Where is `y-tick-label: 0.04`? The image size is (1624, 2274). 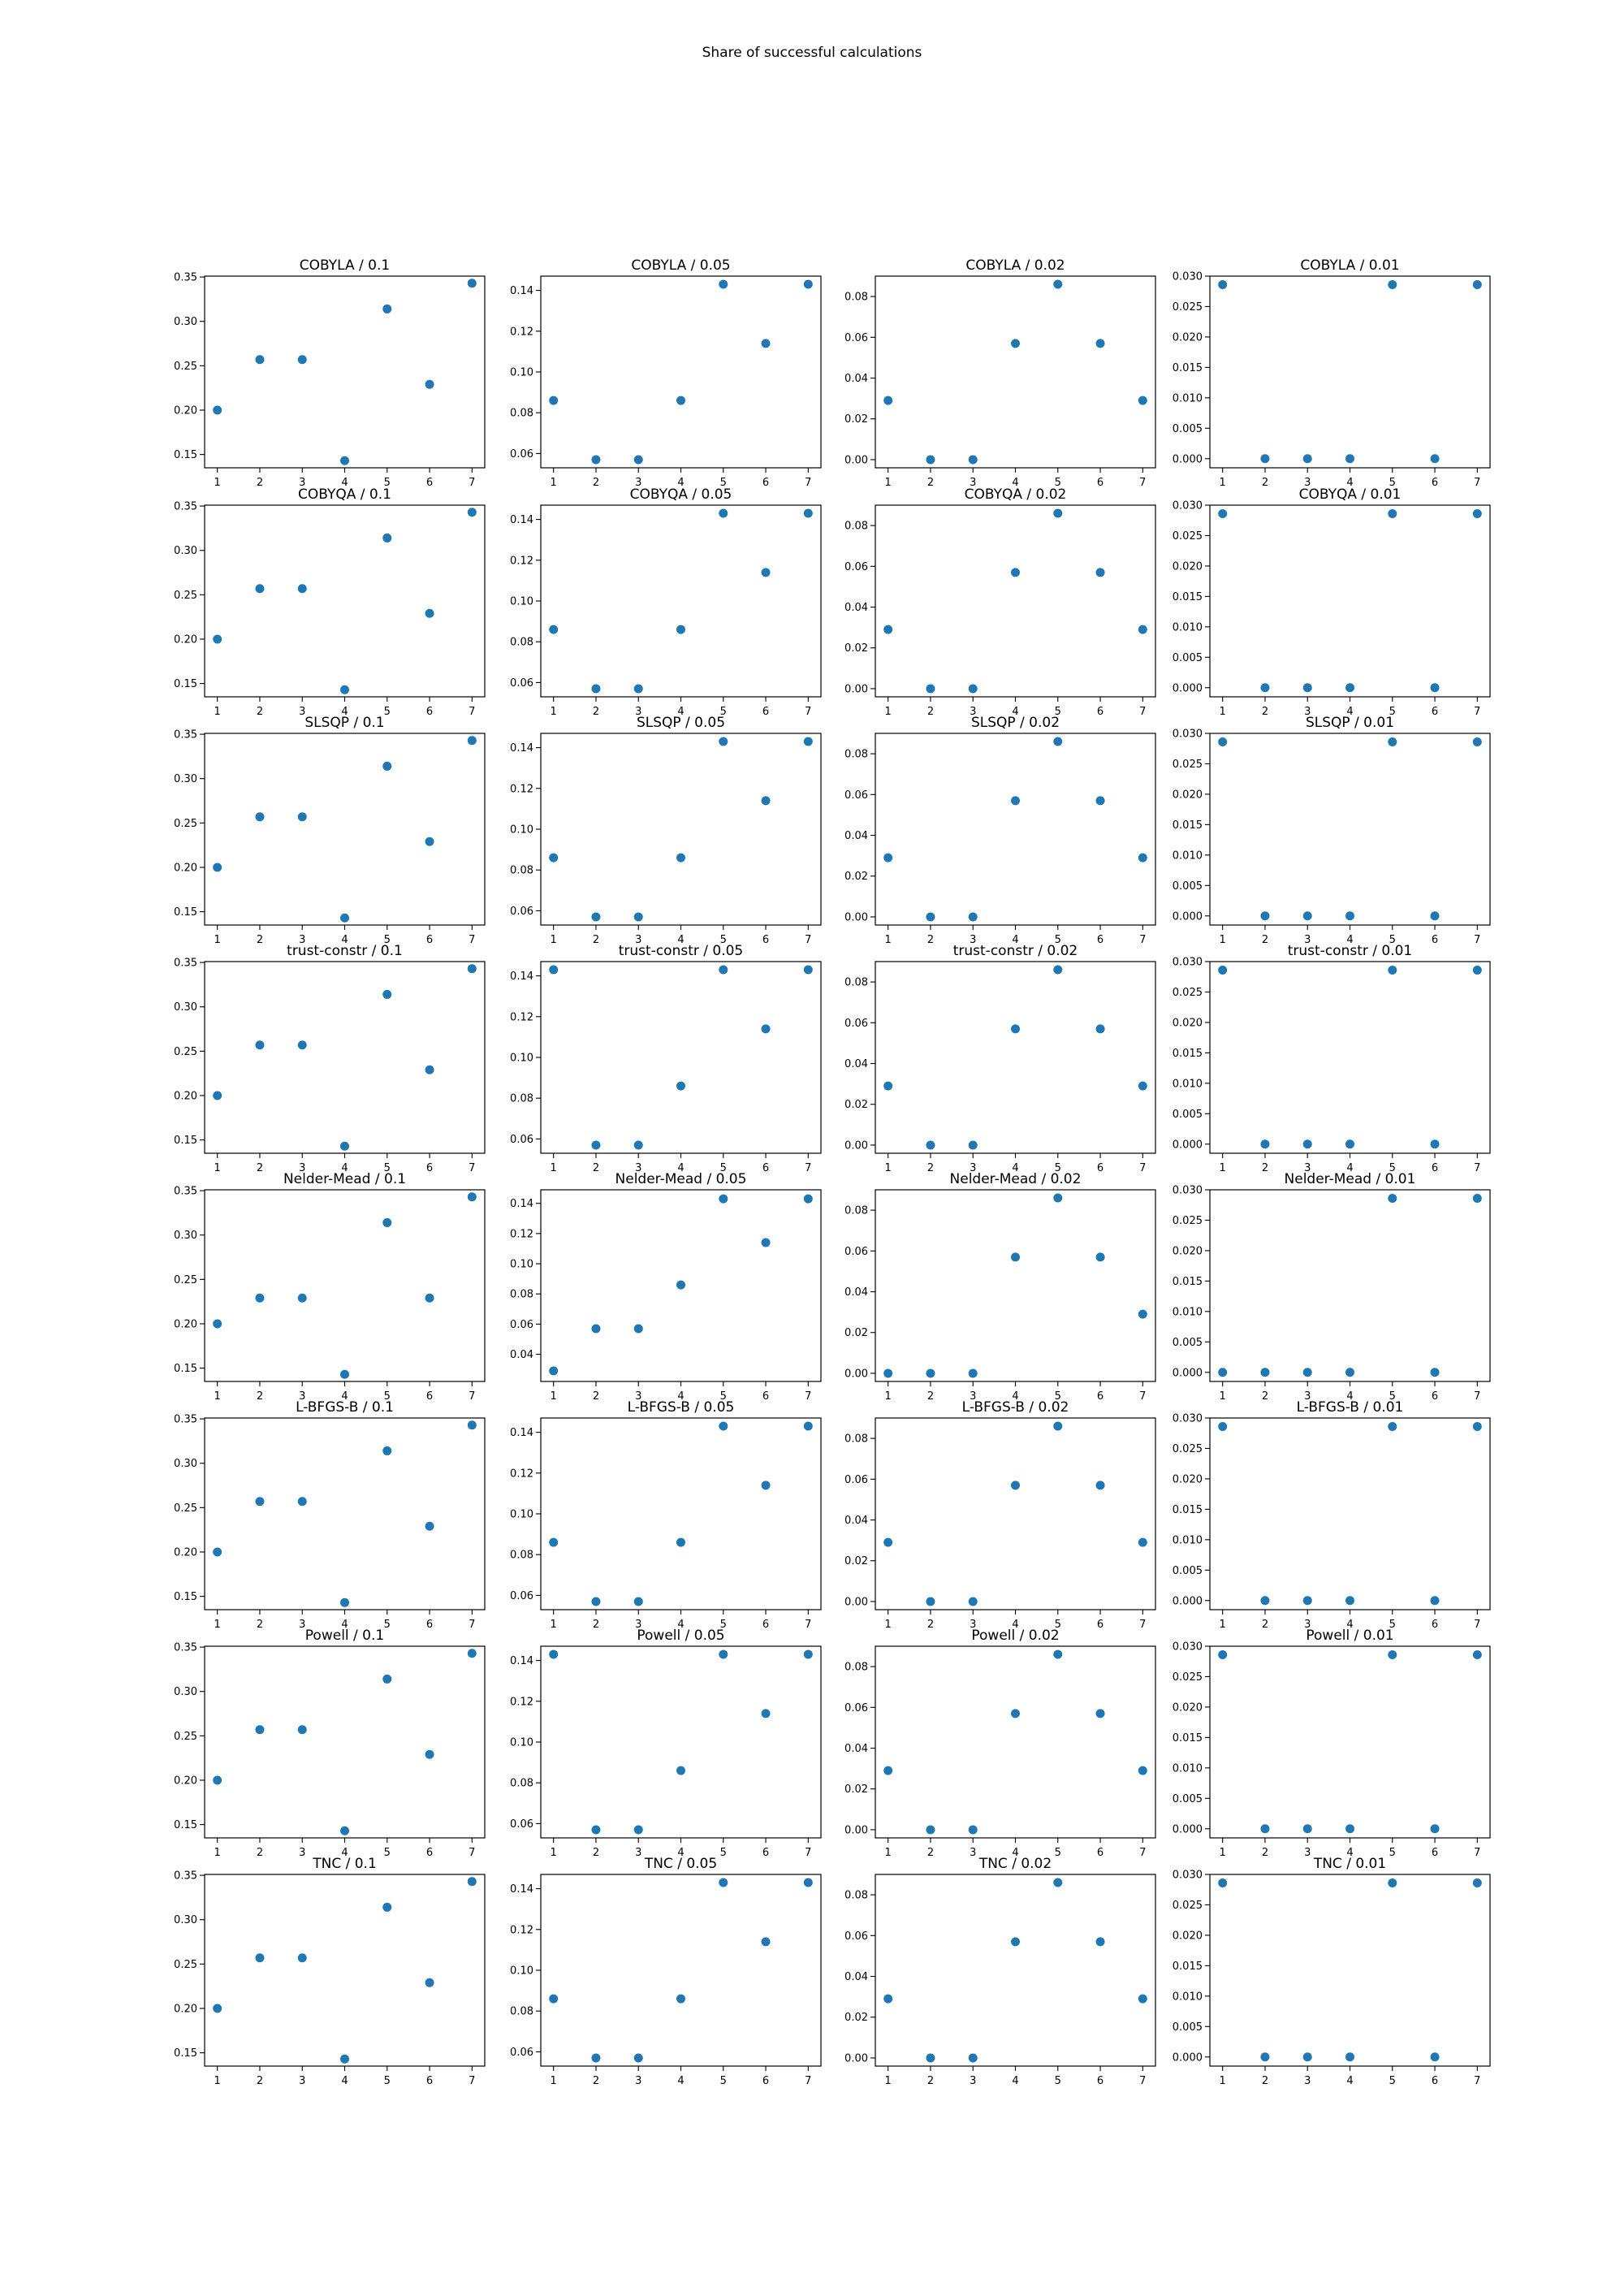 y-tick-label: 0.04 is located at coordinates (856, 1521).